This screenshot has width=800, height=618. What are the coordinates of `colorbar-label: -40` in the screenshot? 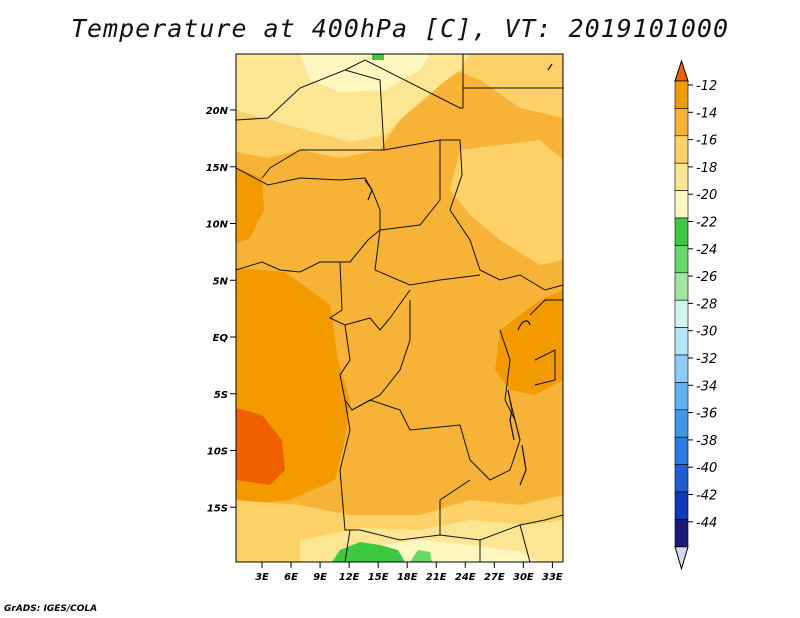 It's located at (706, 468).